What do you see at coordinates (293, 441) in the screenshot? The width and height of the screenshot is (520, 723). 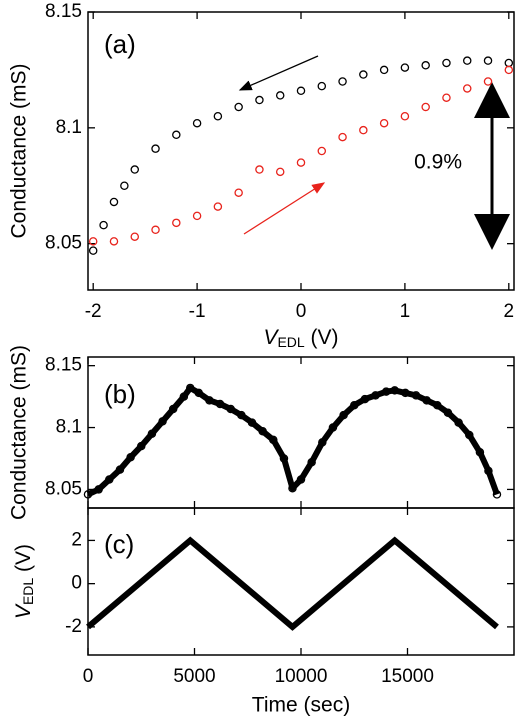 I see `trace-line` at bounding box center [293, 441].